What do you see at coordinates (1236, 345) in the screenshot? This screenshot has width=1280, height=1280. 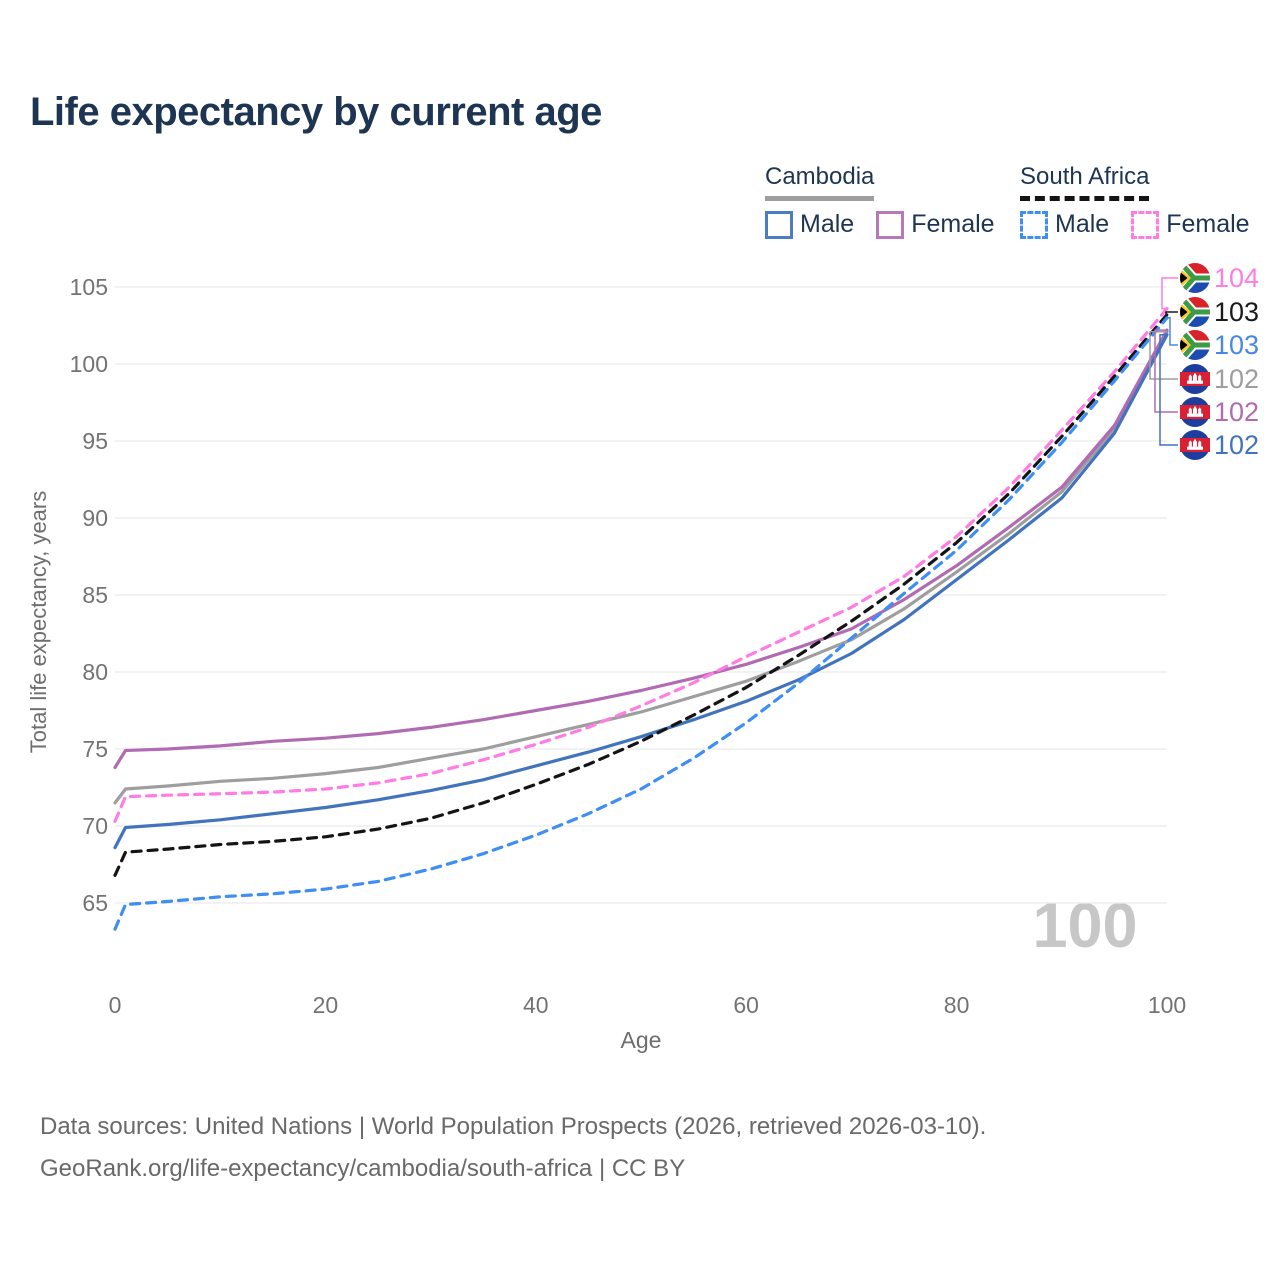 I see `end-value-label-sa-male: 103` at bounding box center [1236, 345].